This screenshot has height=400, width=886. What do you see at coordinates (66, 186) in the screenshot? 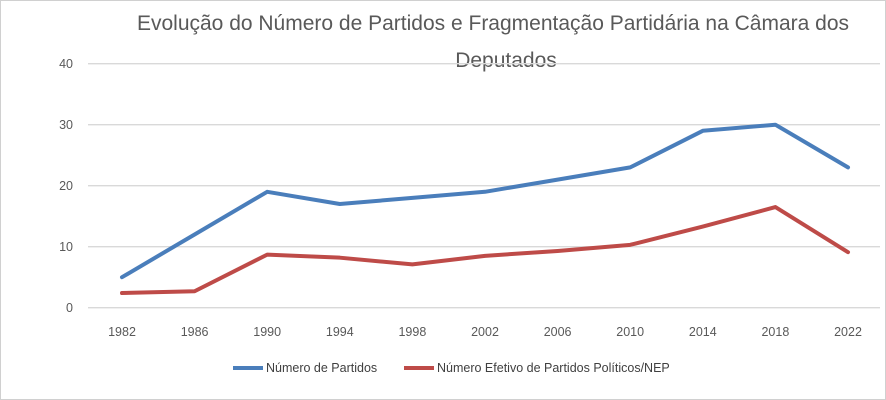
I see `y-tick-label: 20` at bounding box center [66, 186].